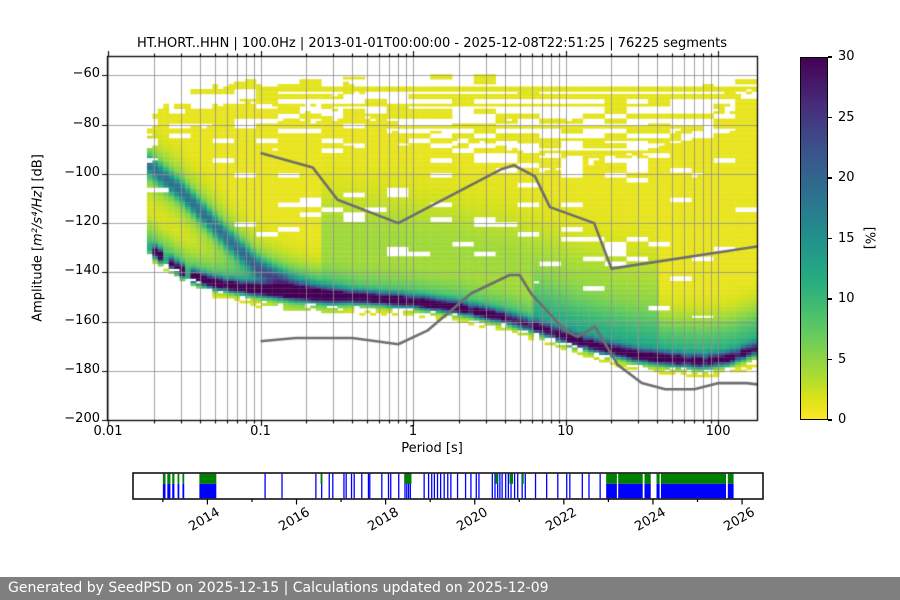 Image resolution: width=900 pixels, height=600 pixels. What do you see at coordinates (718, 431) in the screenshot?
I see `x-tick-label: 100` at bounding box center [718, 431].